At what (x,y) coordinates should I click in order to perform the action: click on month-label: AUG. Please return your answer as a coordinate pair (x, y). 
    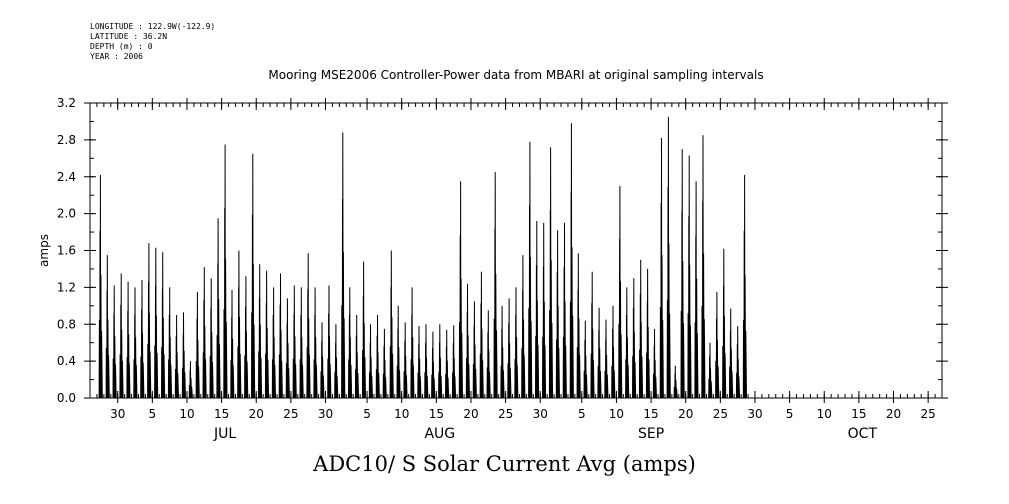
    Looking at the image, I should click on (439, 434).